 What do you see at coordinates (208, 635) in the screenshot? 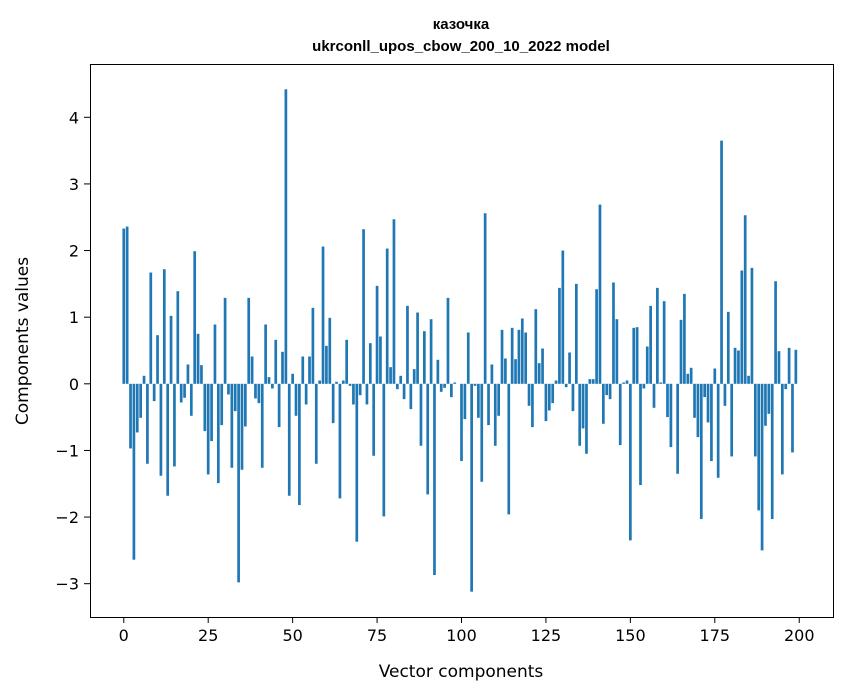
I see `x-tick-label: 25` at bounding box center [208, 635].